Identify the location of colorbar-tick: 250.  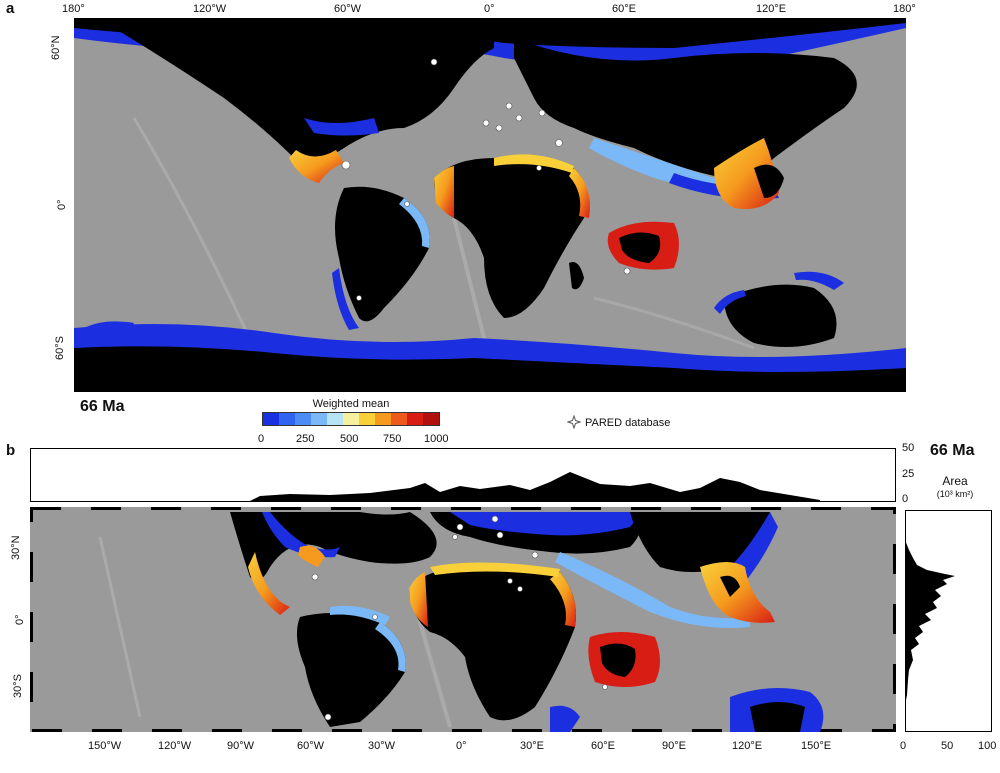
(305, 439).